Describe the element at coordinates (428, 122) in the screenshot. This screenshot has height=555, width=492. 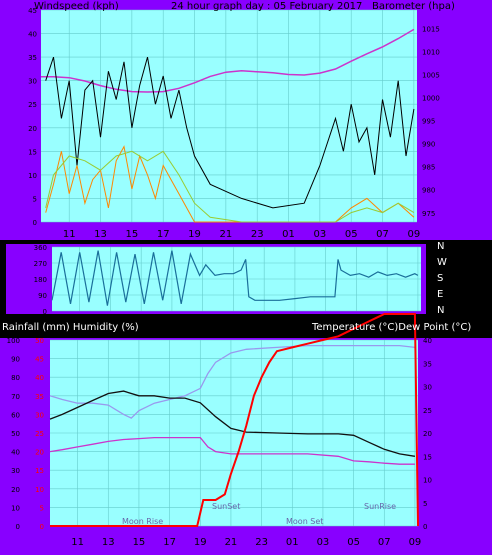
I see `top-y-right-tick-label: 995` at that location.